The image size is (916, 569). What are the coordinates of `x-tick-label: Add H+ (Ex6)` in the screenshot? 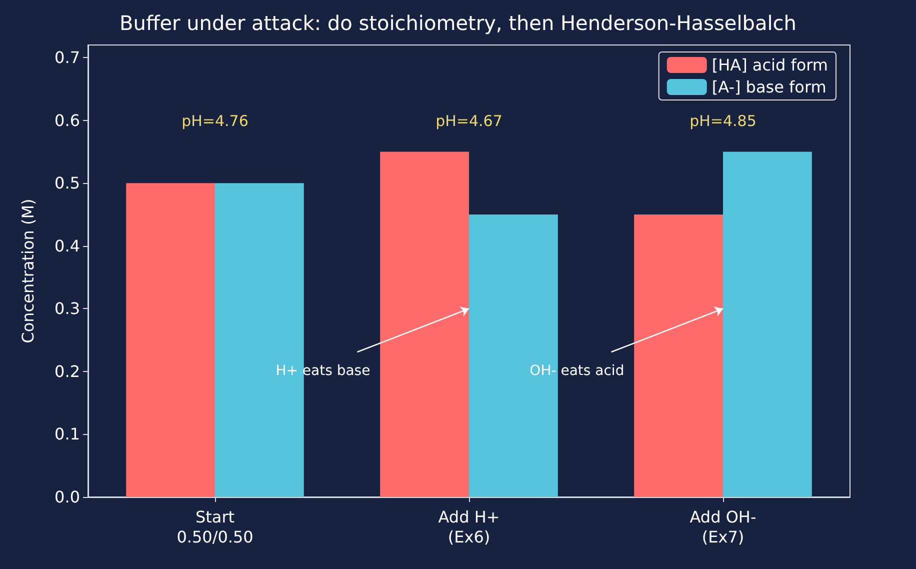 It's located at (469, 527).